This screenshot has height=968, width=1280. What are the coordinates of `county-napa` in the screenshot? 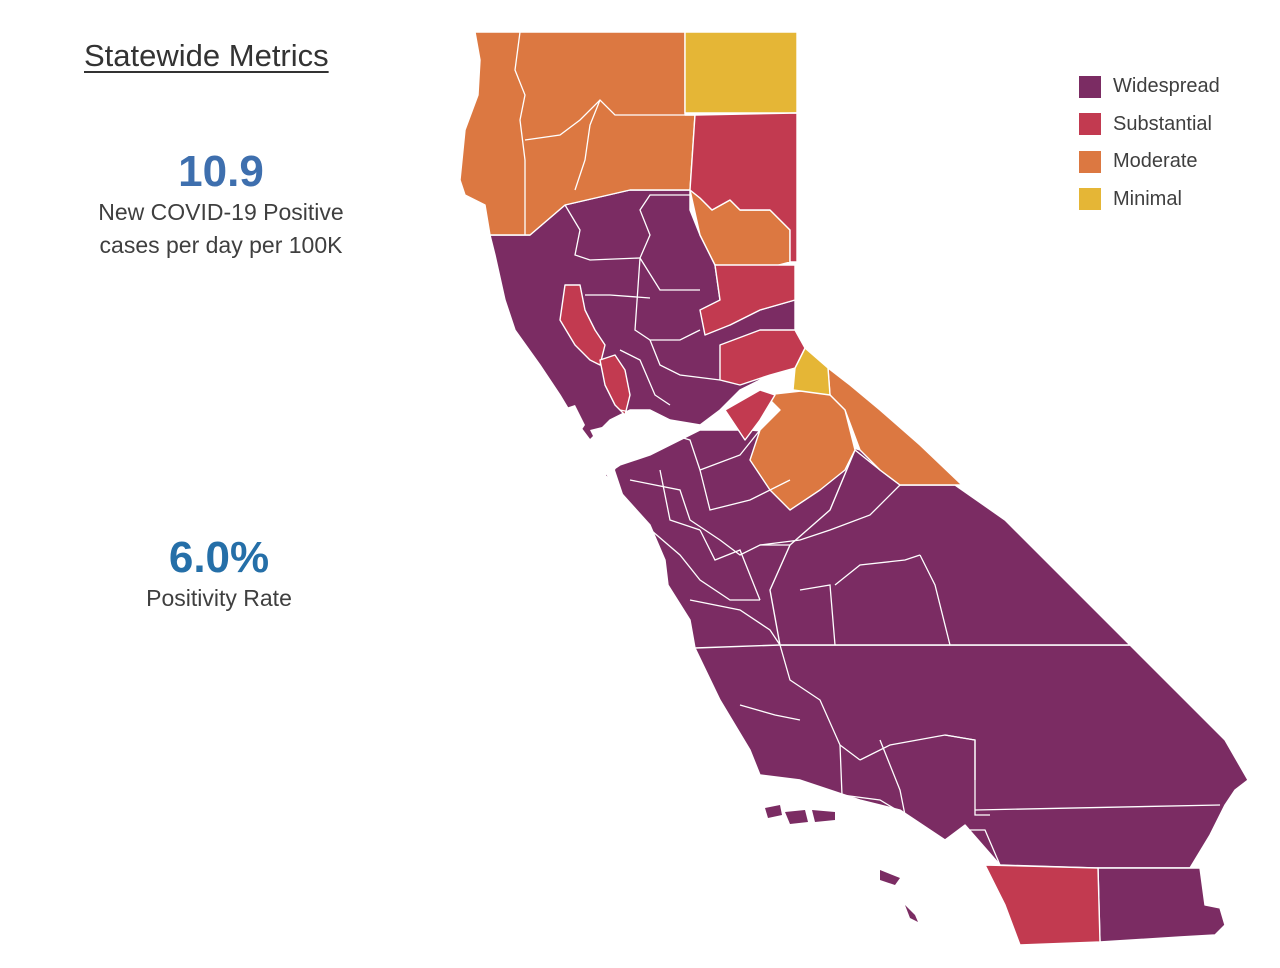 It's located at (615, 385).